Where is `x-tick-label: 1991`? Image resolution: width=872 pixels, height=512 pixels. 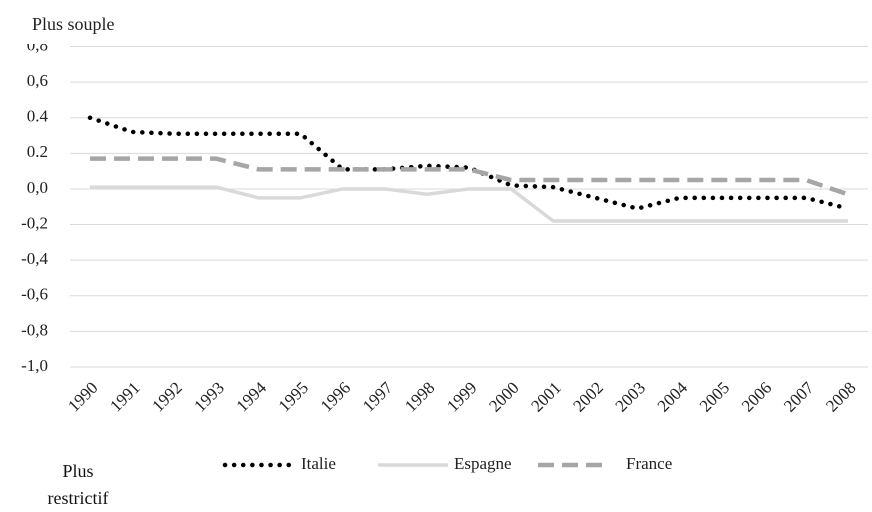 x-tick-label: 1991 is located at coordinates (124, 396).